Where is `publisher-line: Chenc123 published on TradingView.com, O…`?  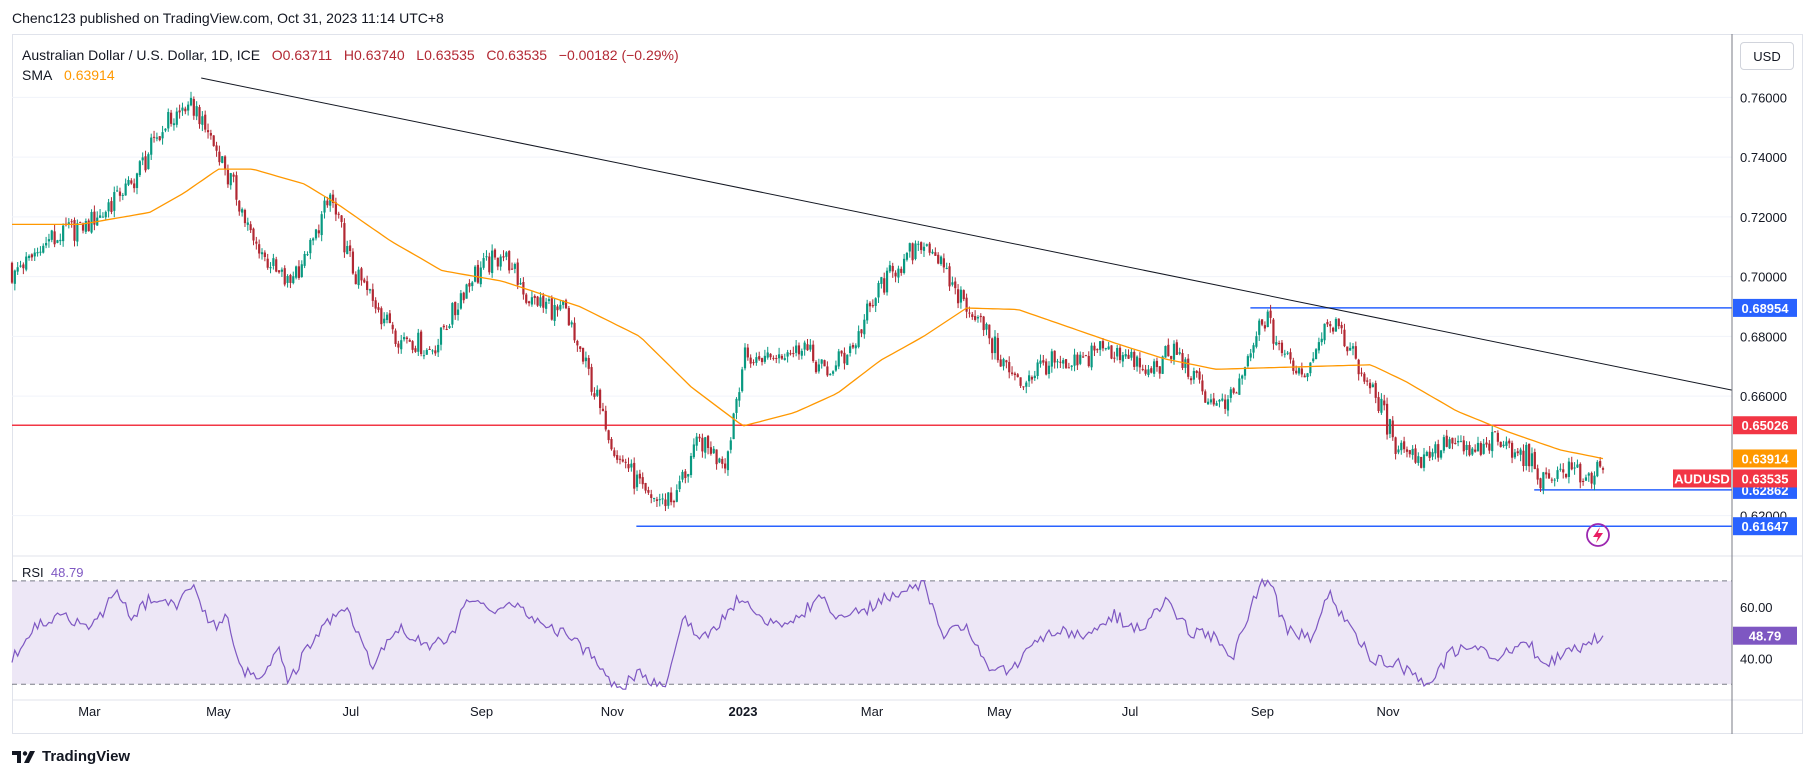
publisher-line: Chenc123 published on TradingView.com, O… is located at coordinates (228, 18).